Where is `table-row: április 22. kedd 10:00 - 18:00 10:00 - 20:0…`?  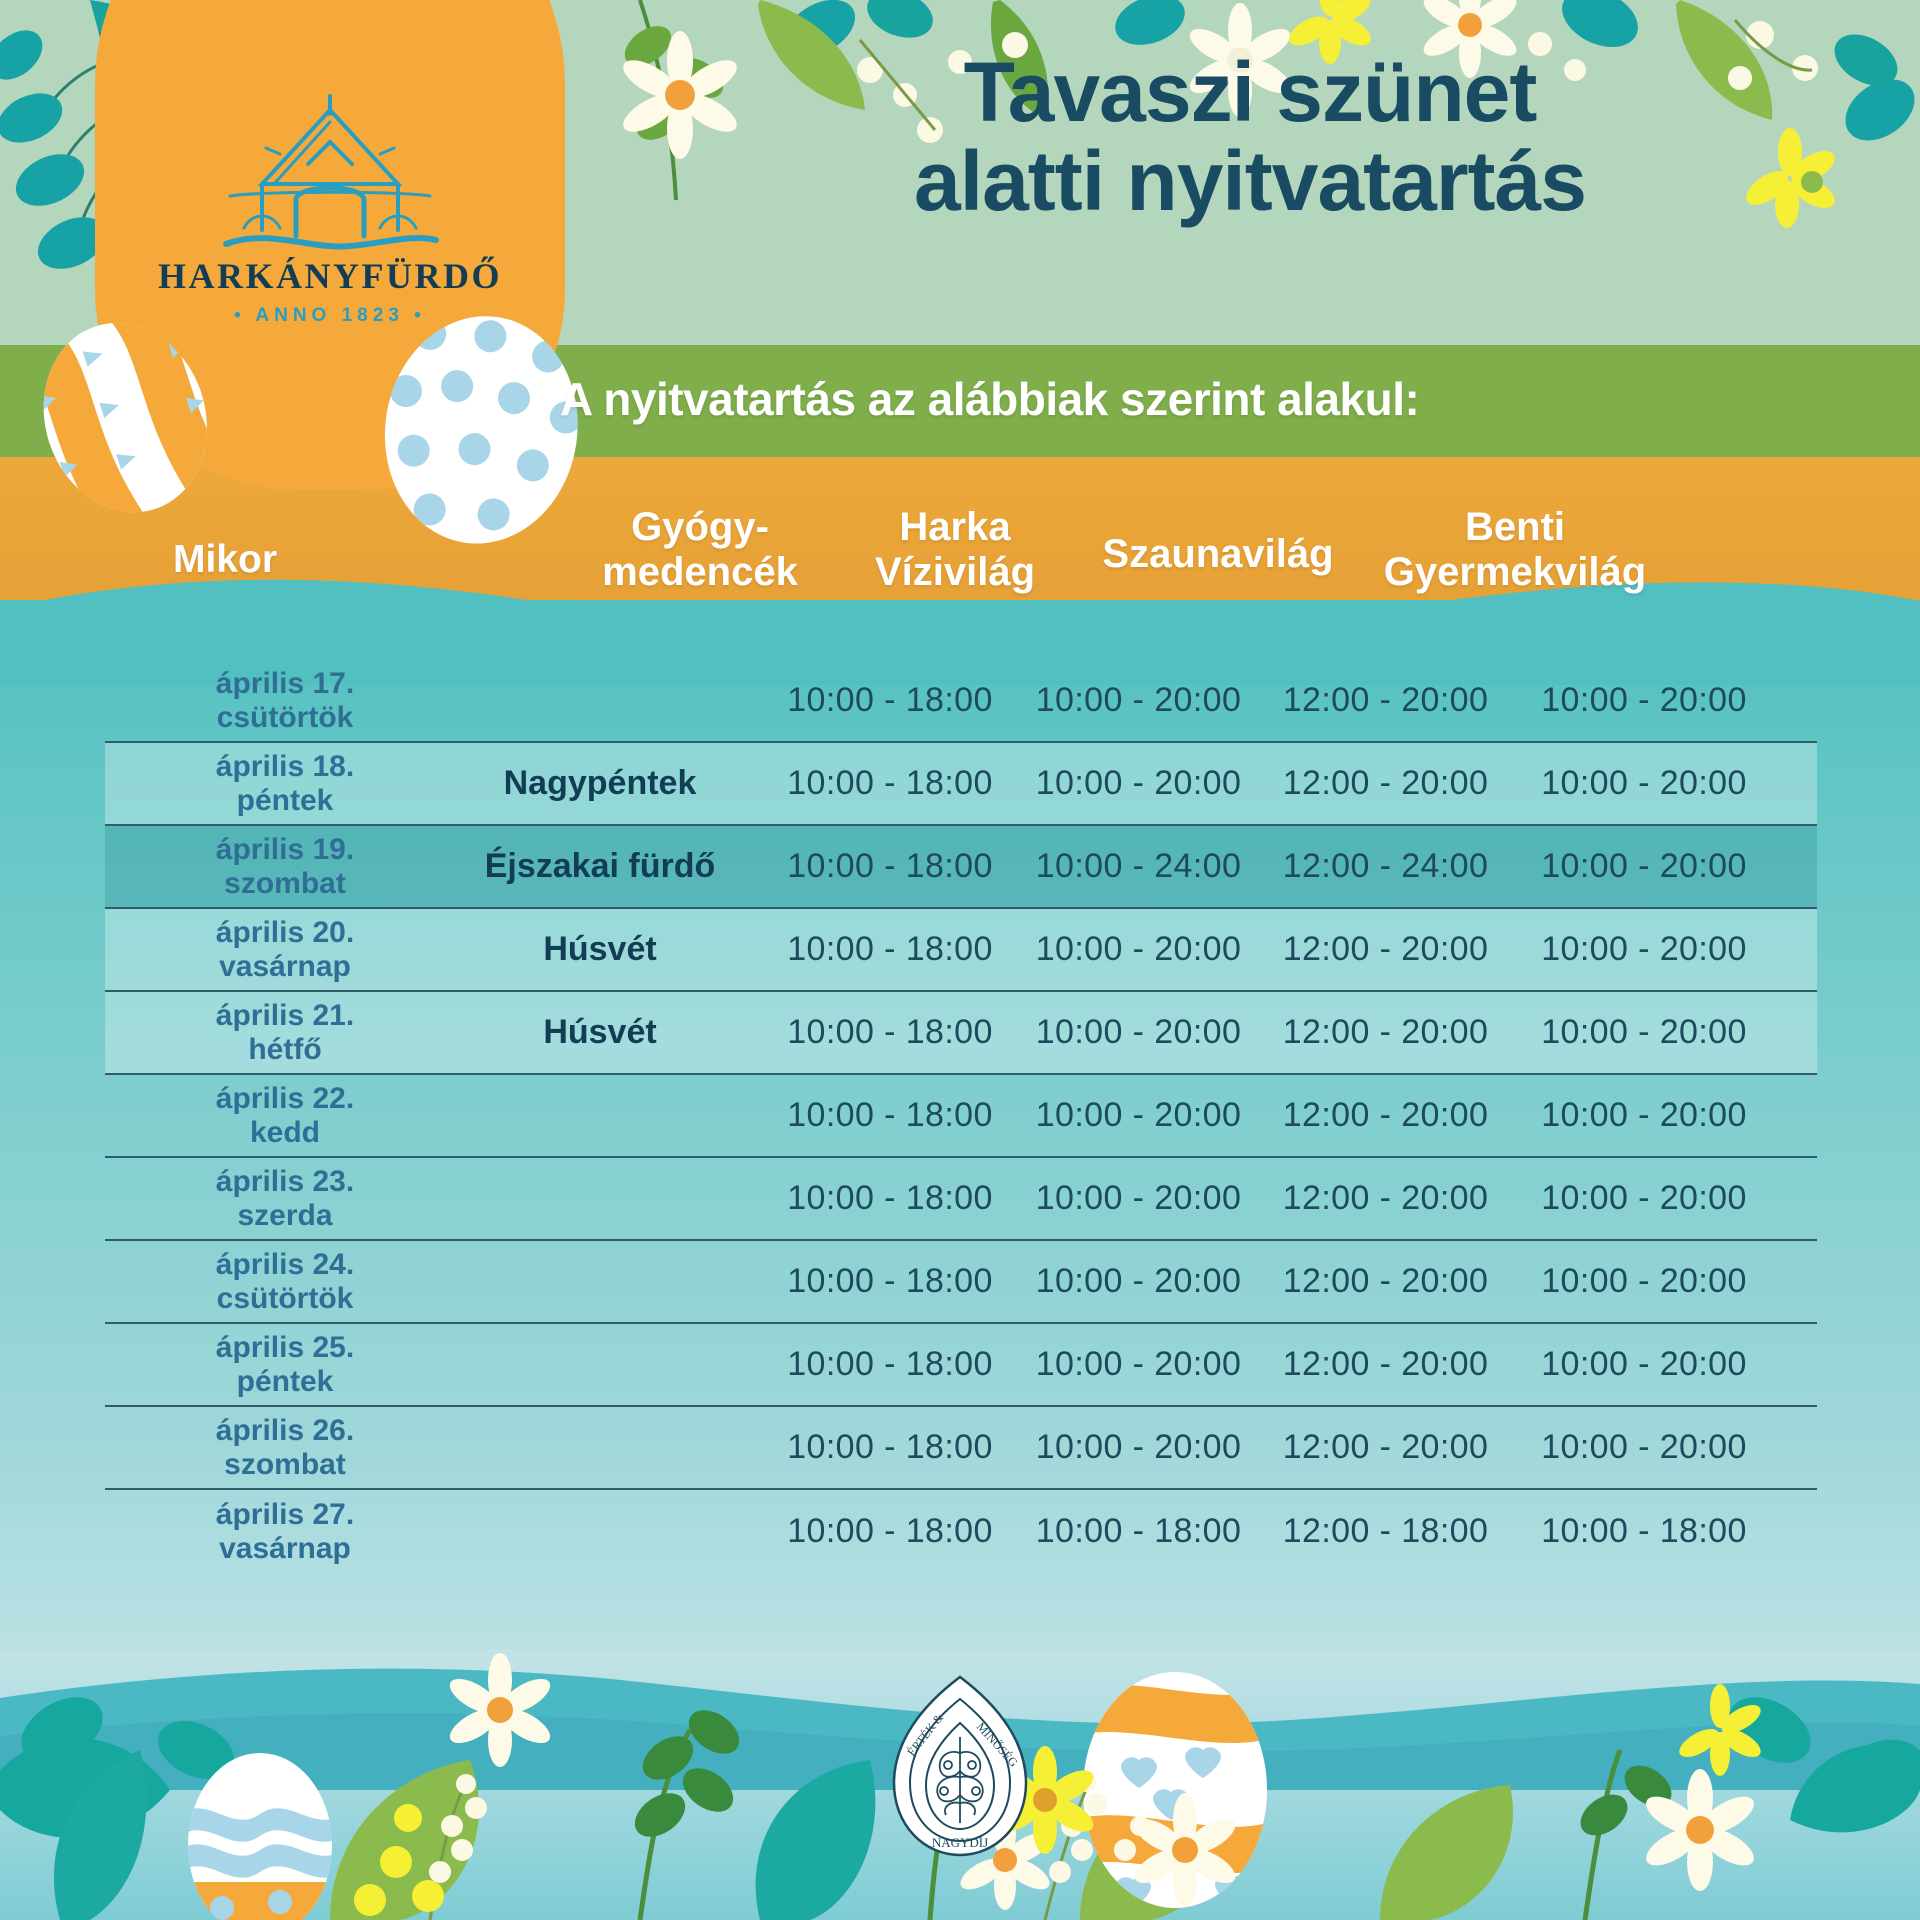 table-row: április 22. kedd 10:00 - 18:00 10:00 - 20:0… is located at coordinates (961, 1116).